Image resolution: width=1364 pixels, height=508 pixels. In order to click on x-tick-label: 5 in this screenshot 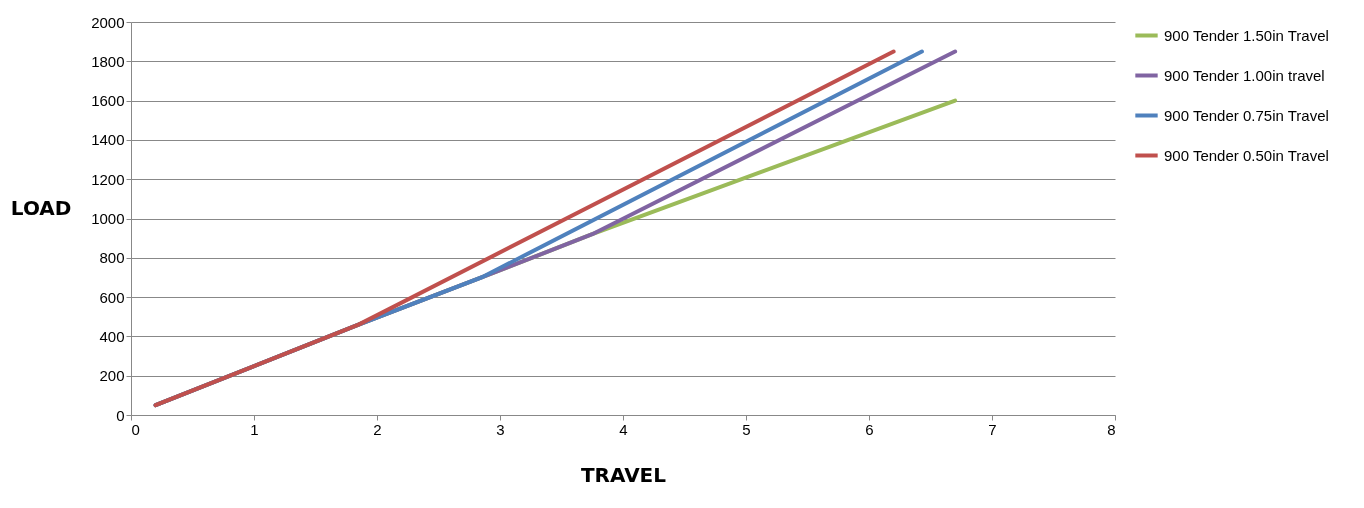, I will do `click(746, 429)`.